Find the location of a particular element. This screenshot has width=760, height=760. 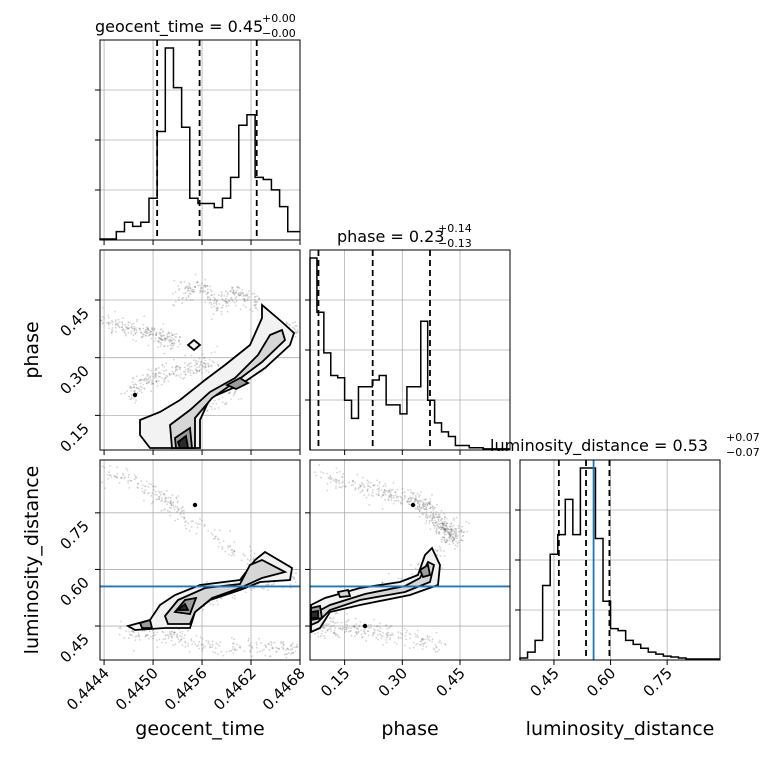

panel-luminosity-distance-vs-phase: 0.15 0.30 0.45 is located at coordinates (408, 579).